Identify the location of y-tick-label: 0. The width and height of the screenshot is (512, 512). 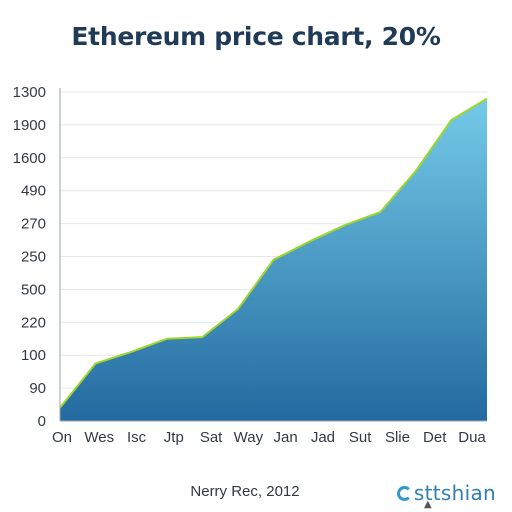
(42, 421).